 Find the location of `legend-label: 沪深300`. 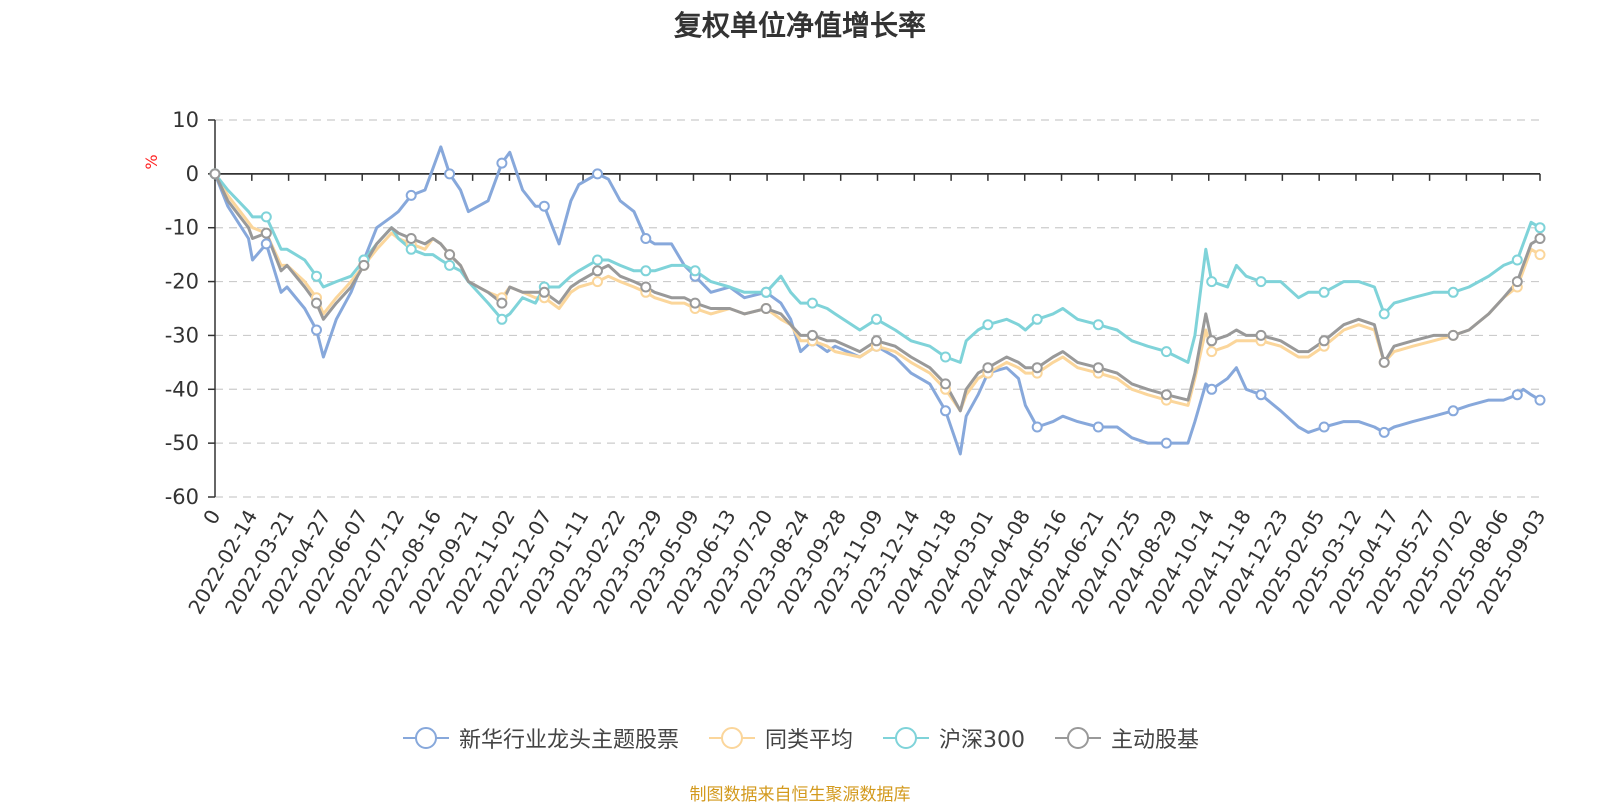

legend-label: 沪深300 is located at coordinates (982, 740).